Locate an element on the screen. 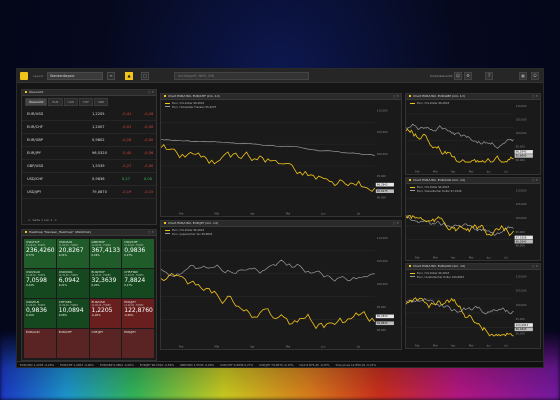 The width and height of the screenshot is (560, 400). heatmap-tile: USD/DKK 11.09.20 - FOREX 6,0942 0,21% is located at coordinates (72, 283).